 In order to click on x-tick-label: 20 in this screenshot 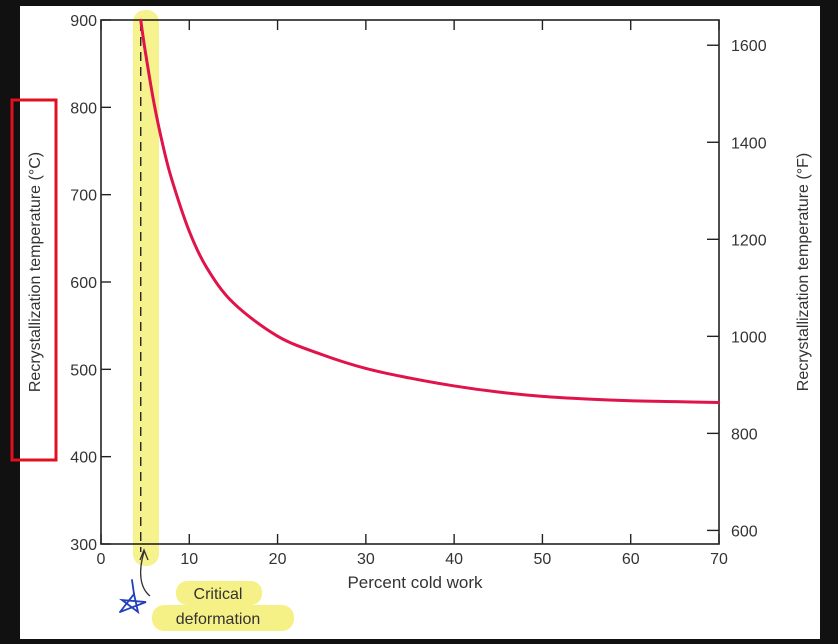, I will do `click(278, 559)`.